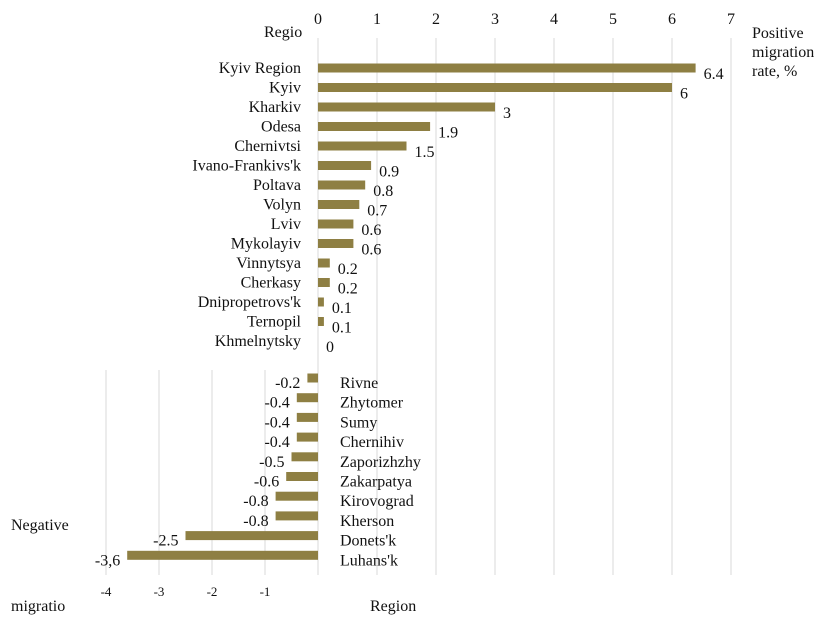 This screenshot has height=617, width=834. Describe the element at coordinates (268, 263) in the screenshot. I see `region-label: Vinnytsya` at that location.